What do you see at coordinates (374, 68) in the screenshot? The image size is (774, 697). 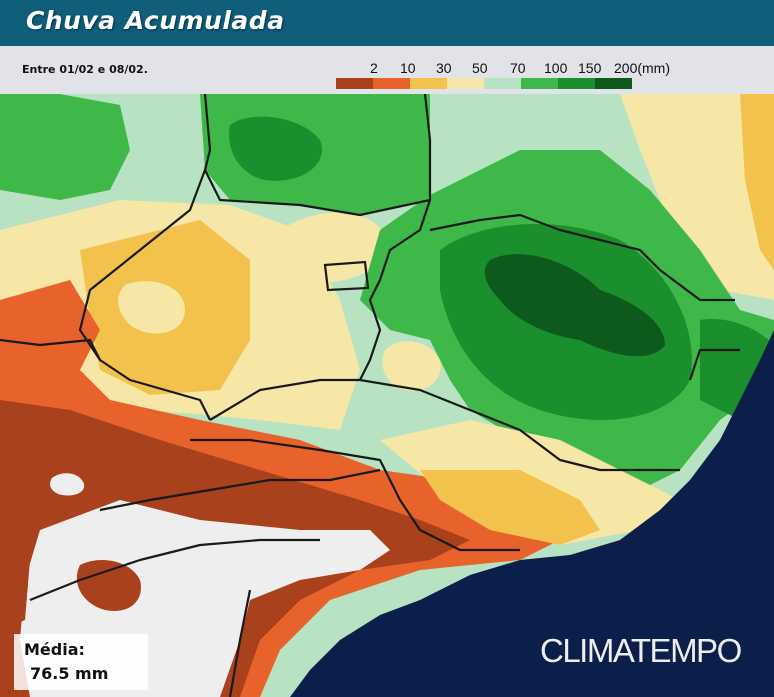 I see `legend-label-2: 2` at bounding box center [374, 68].